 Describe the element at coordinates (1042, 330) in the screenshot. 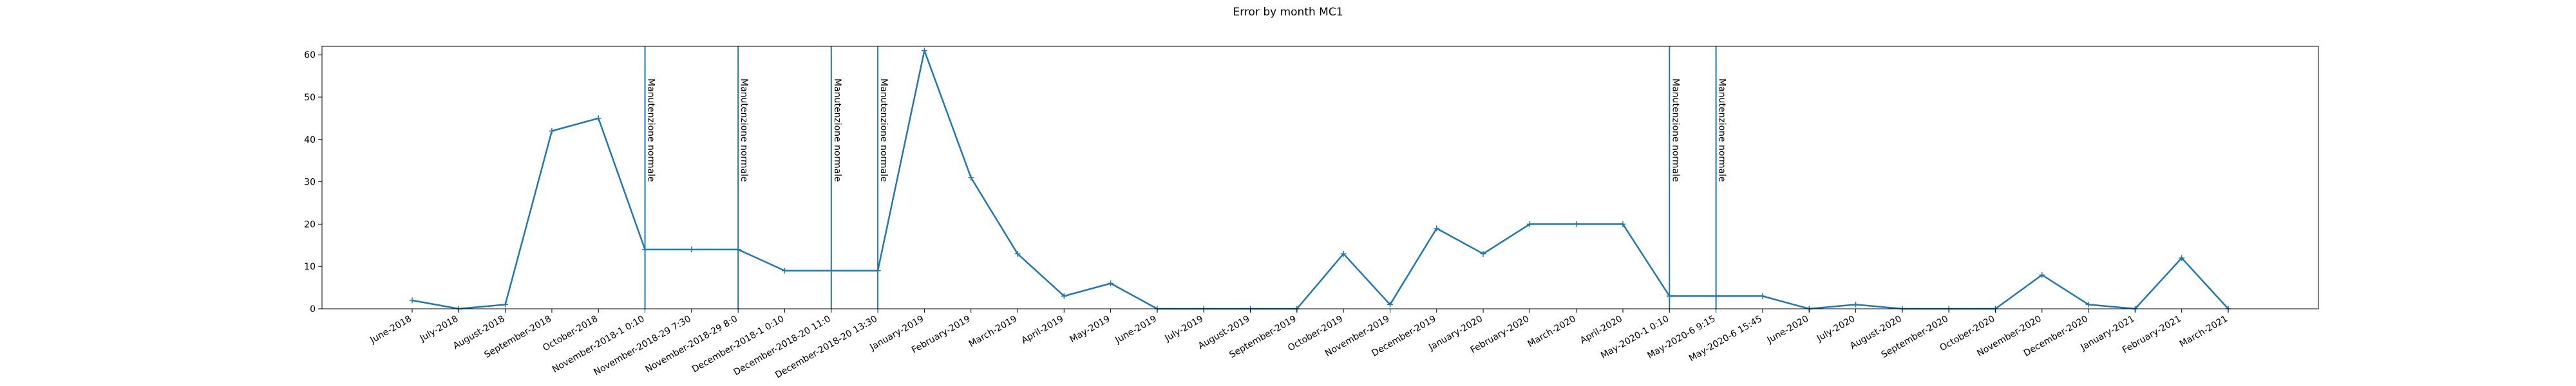

I see `x-tick-label: April-2019` at that location.